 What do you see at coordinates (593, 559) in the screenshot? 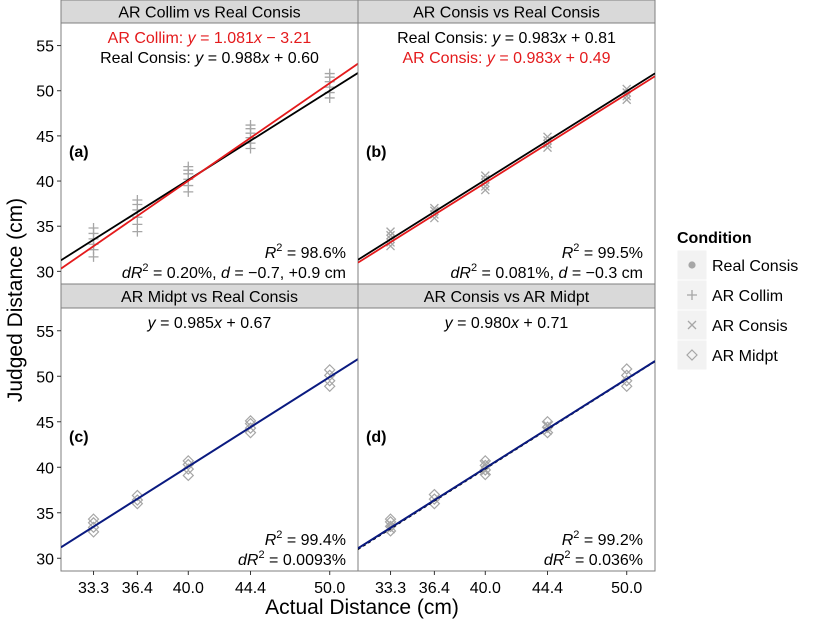
I see `d-r-squared-label: dR2 = 0.036%` at bounding box center [593, 559].